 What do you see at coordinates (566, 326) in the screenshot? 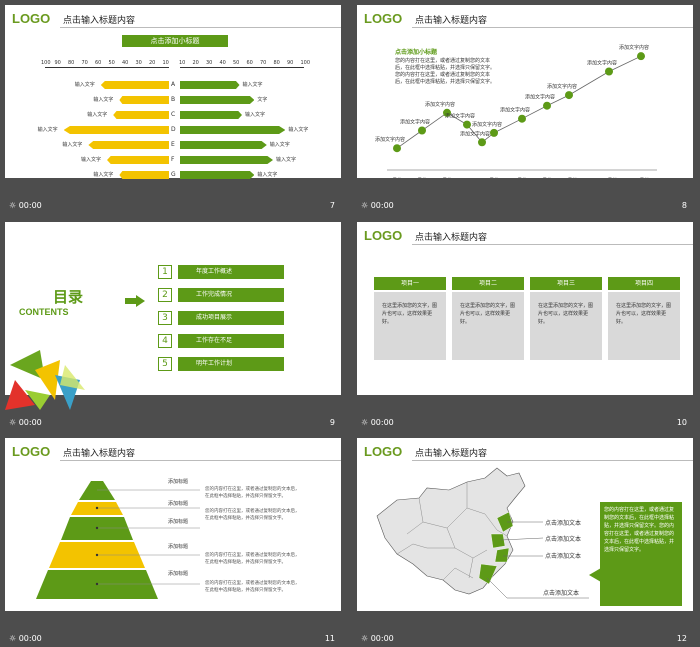
I see `project-body-3: 在这里添加您的文字，图片也可以，这样效果更好。` at bounding box center [566, 326].